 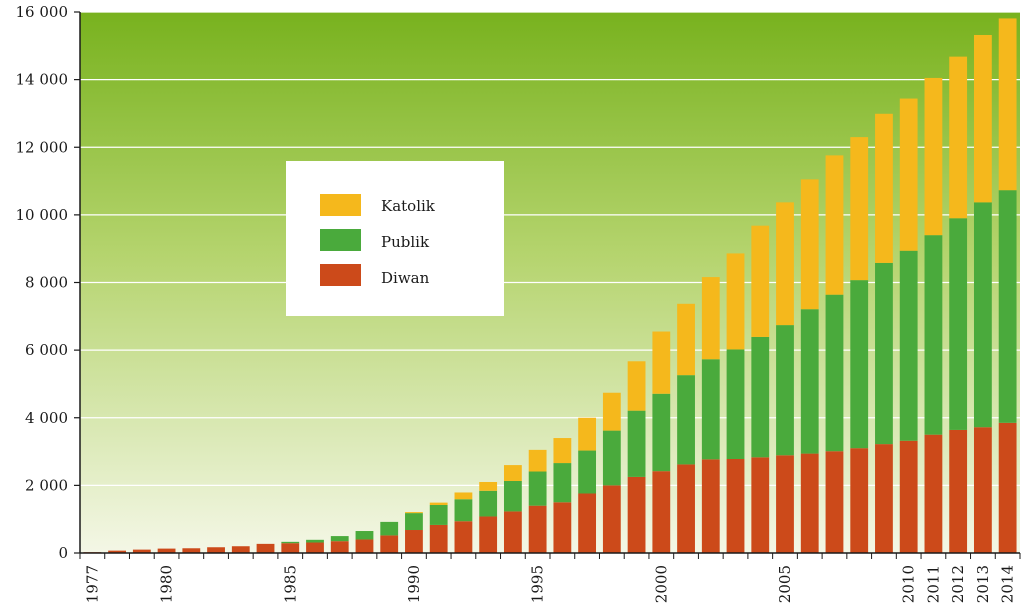 I want to click on x-tick-label: 2011, so click(x=933, y=584).